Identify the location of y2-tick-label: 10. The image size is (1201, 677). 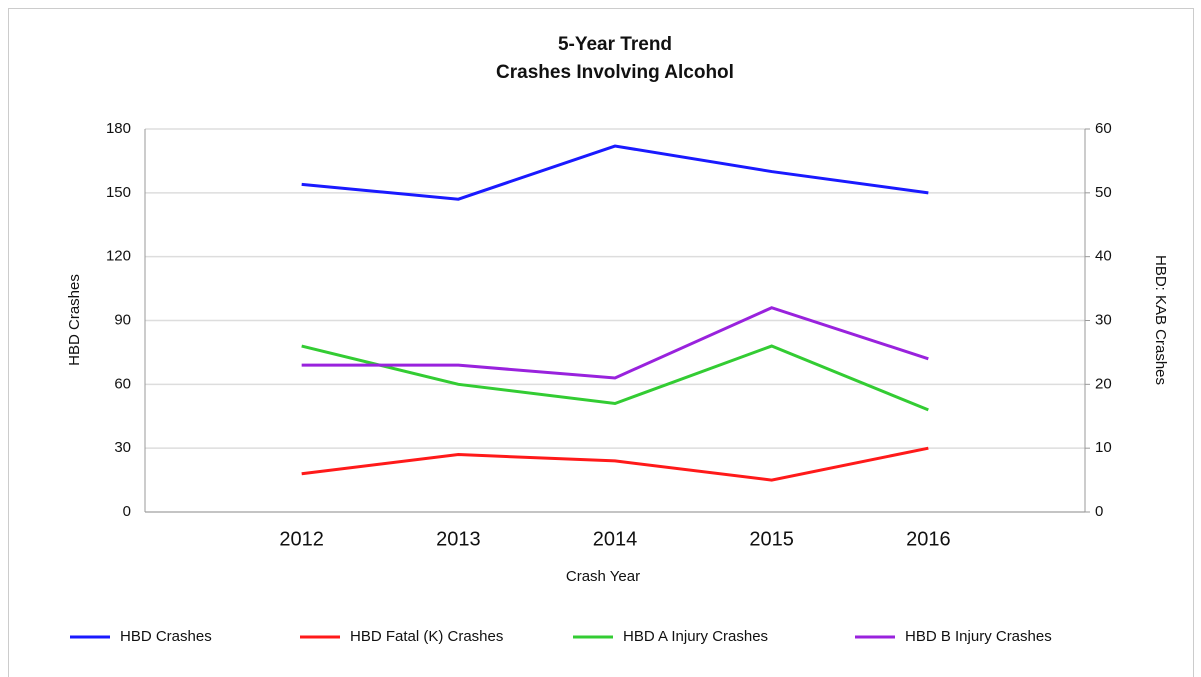
(1103, 447).